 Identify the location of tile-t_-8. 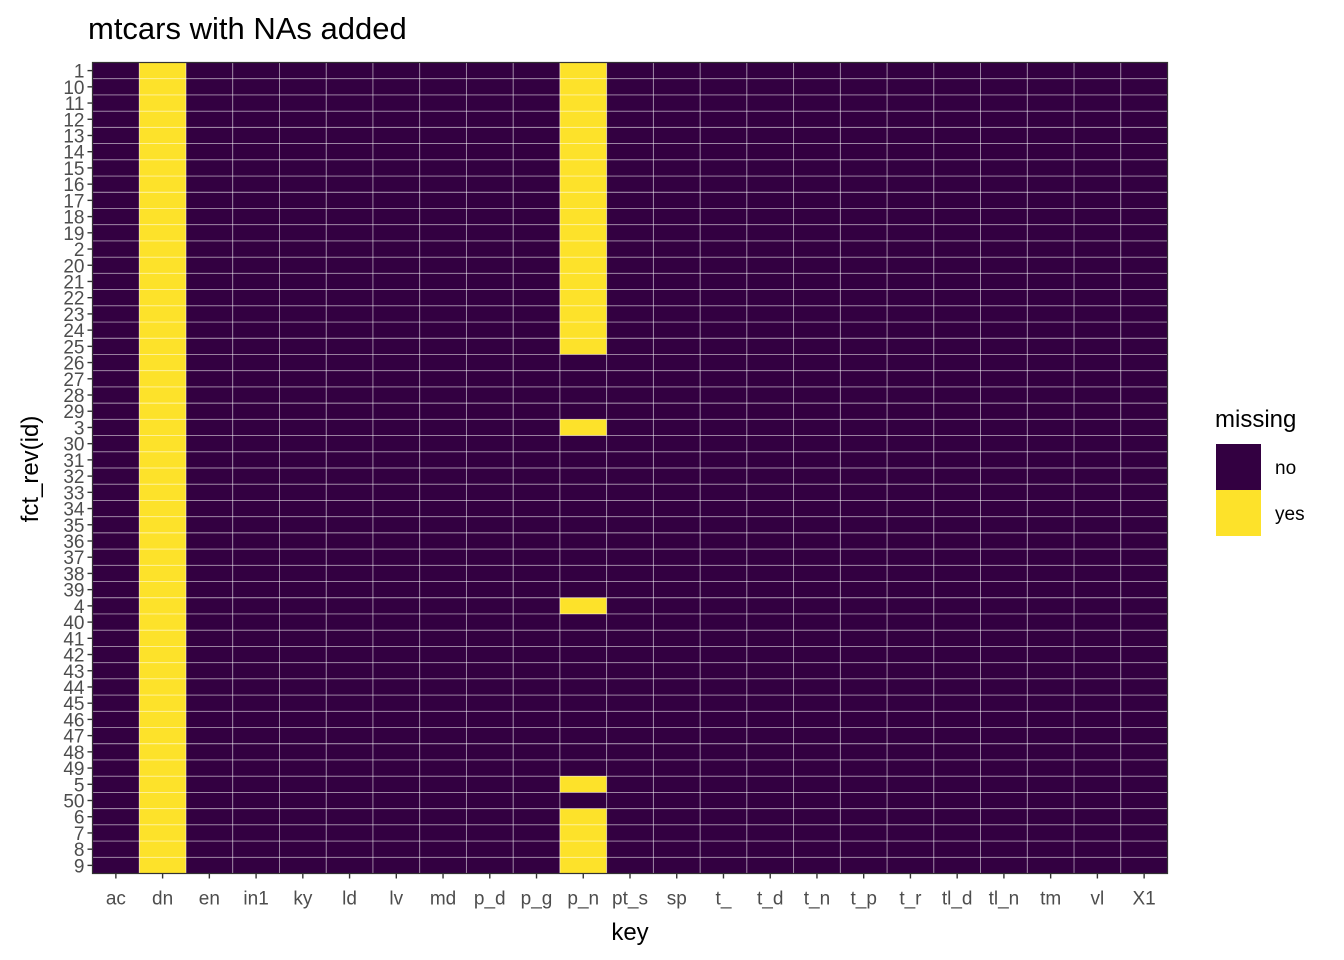
(723, 849).